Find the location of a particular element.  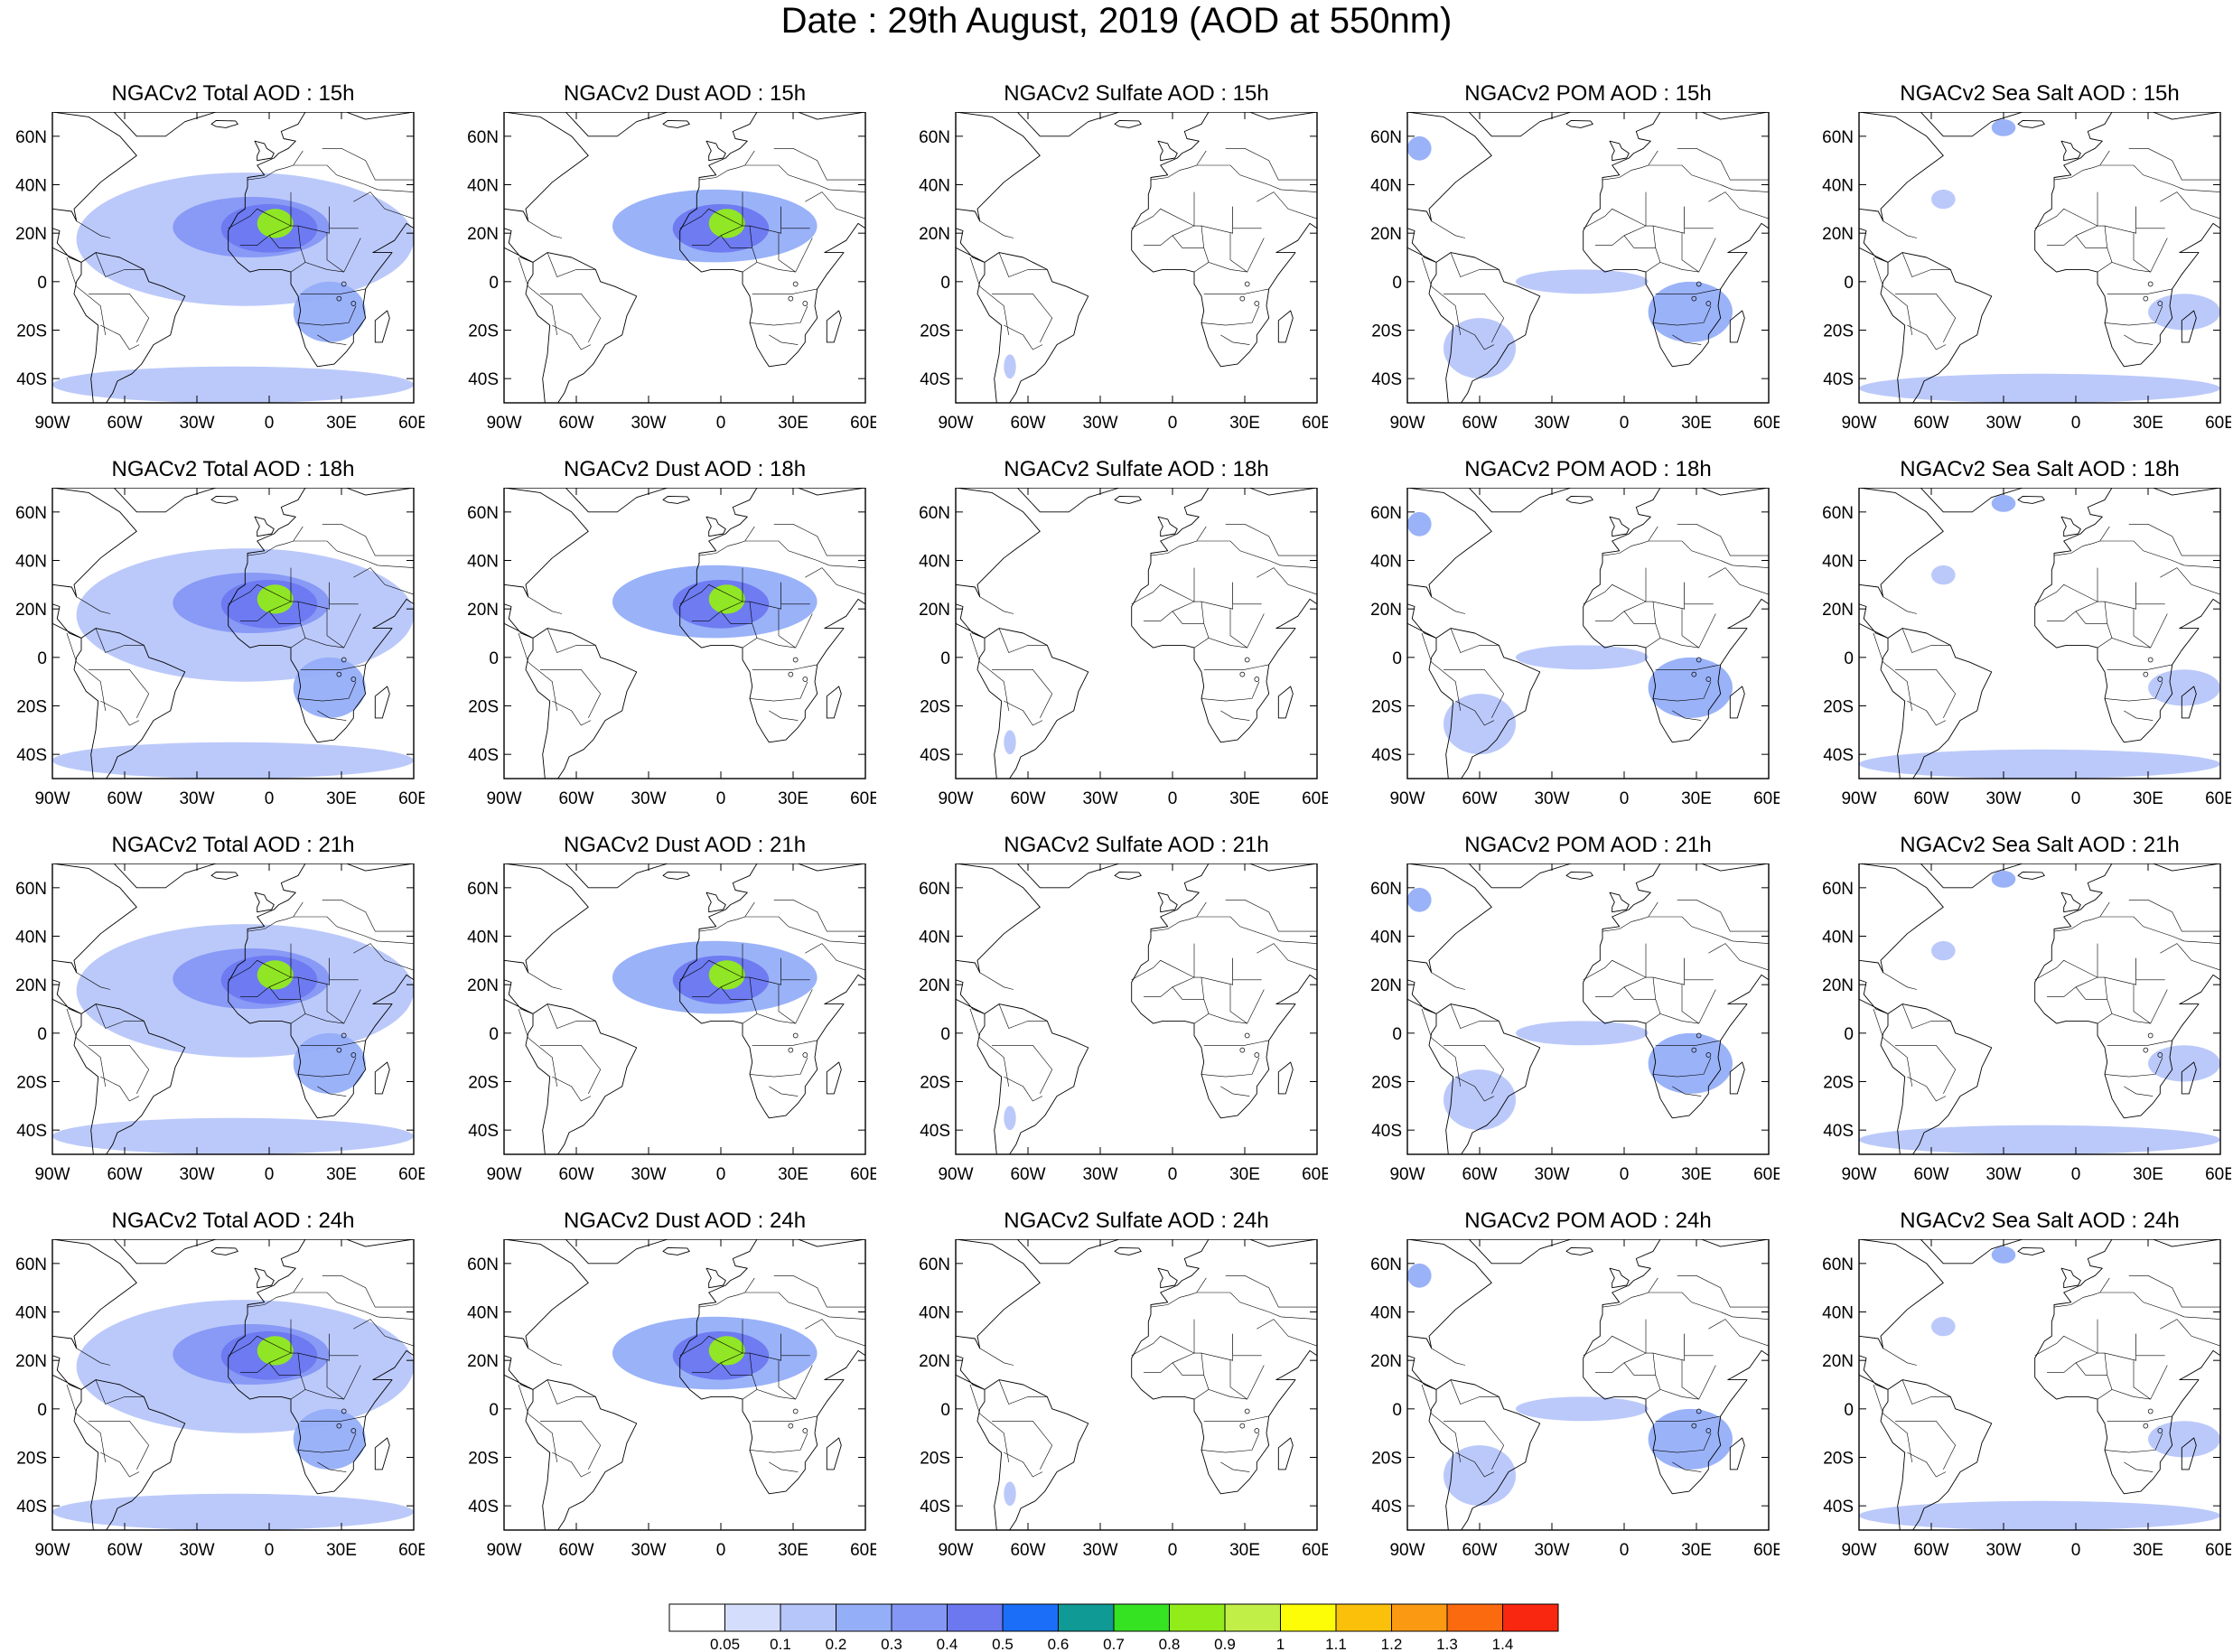

lon-tick-label: 0 is located at coordinates (2076, 798).